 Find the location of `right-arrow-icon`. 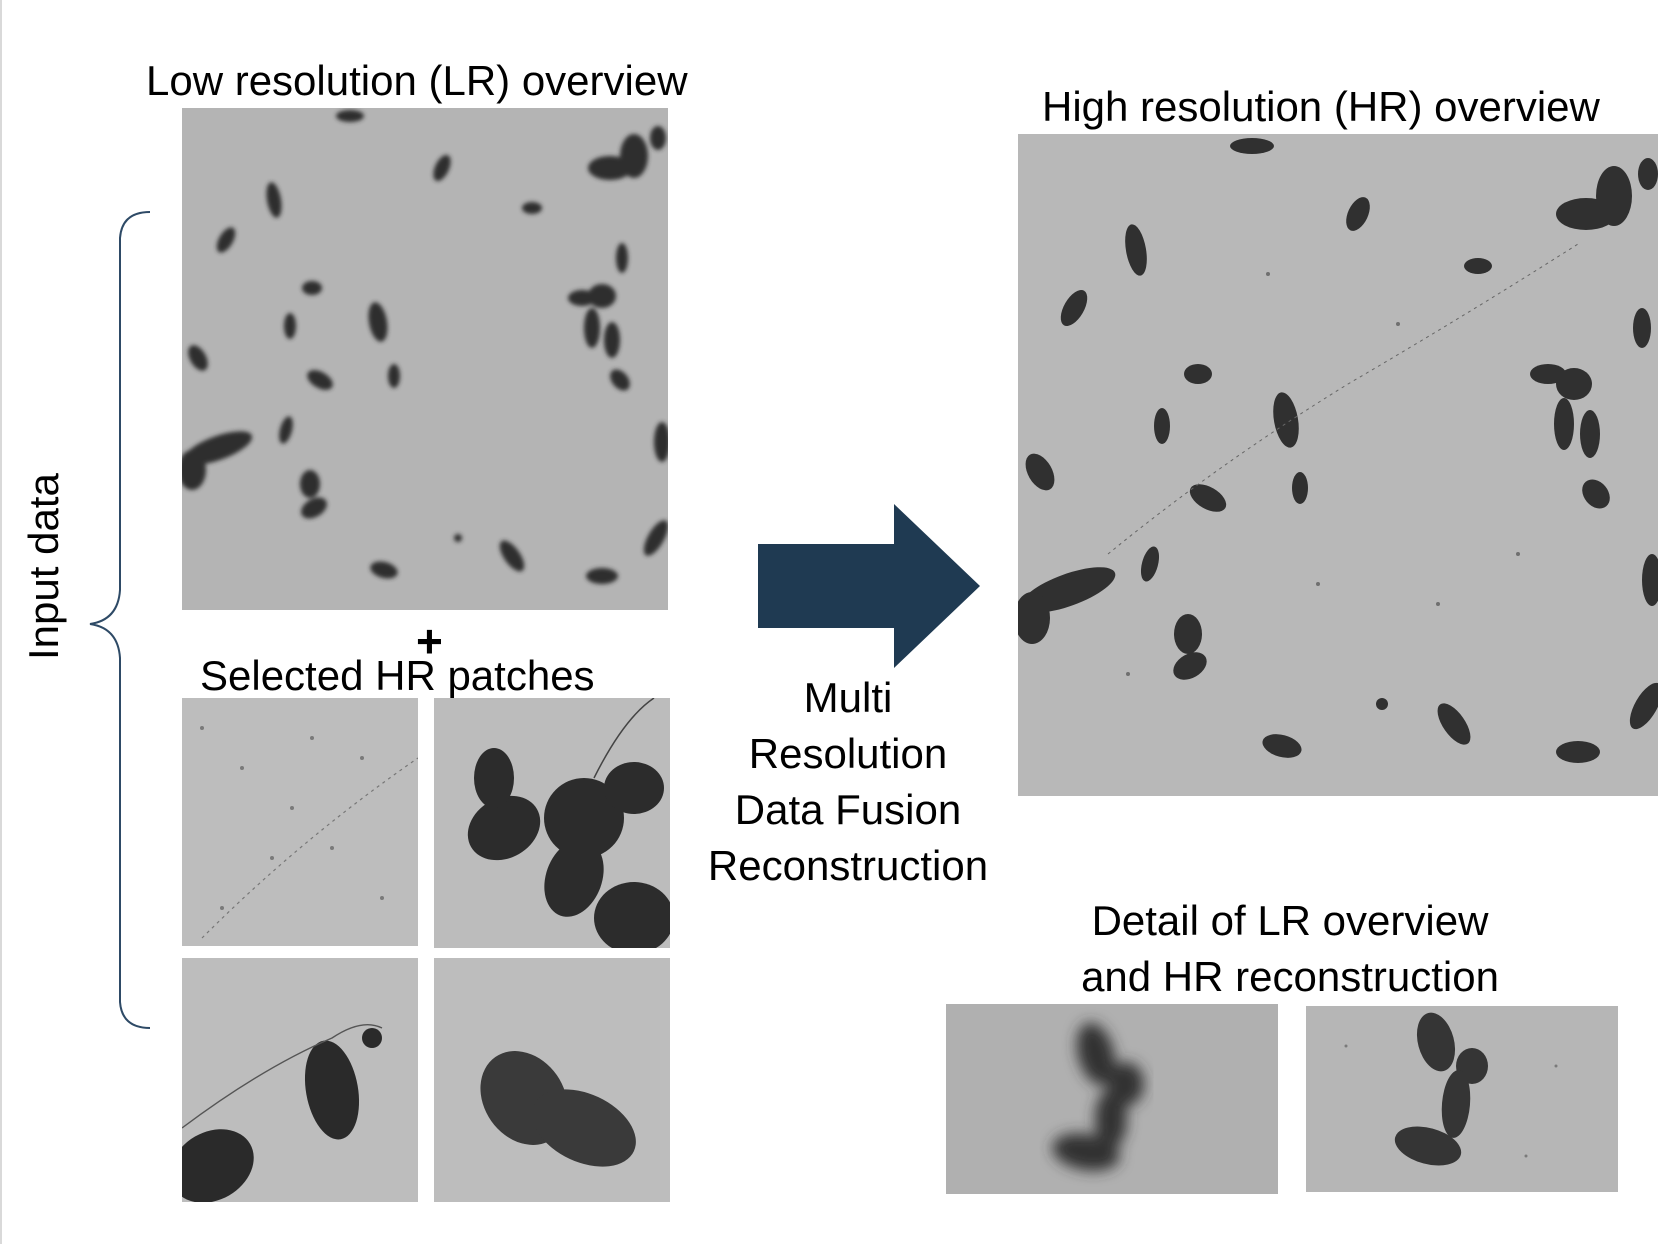

right-arrow-icon is located at coordinates (869, 586).